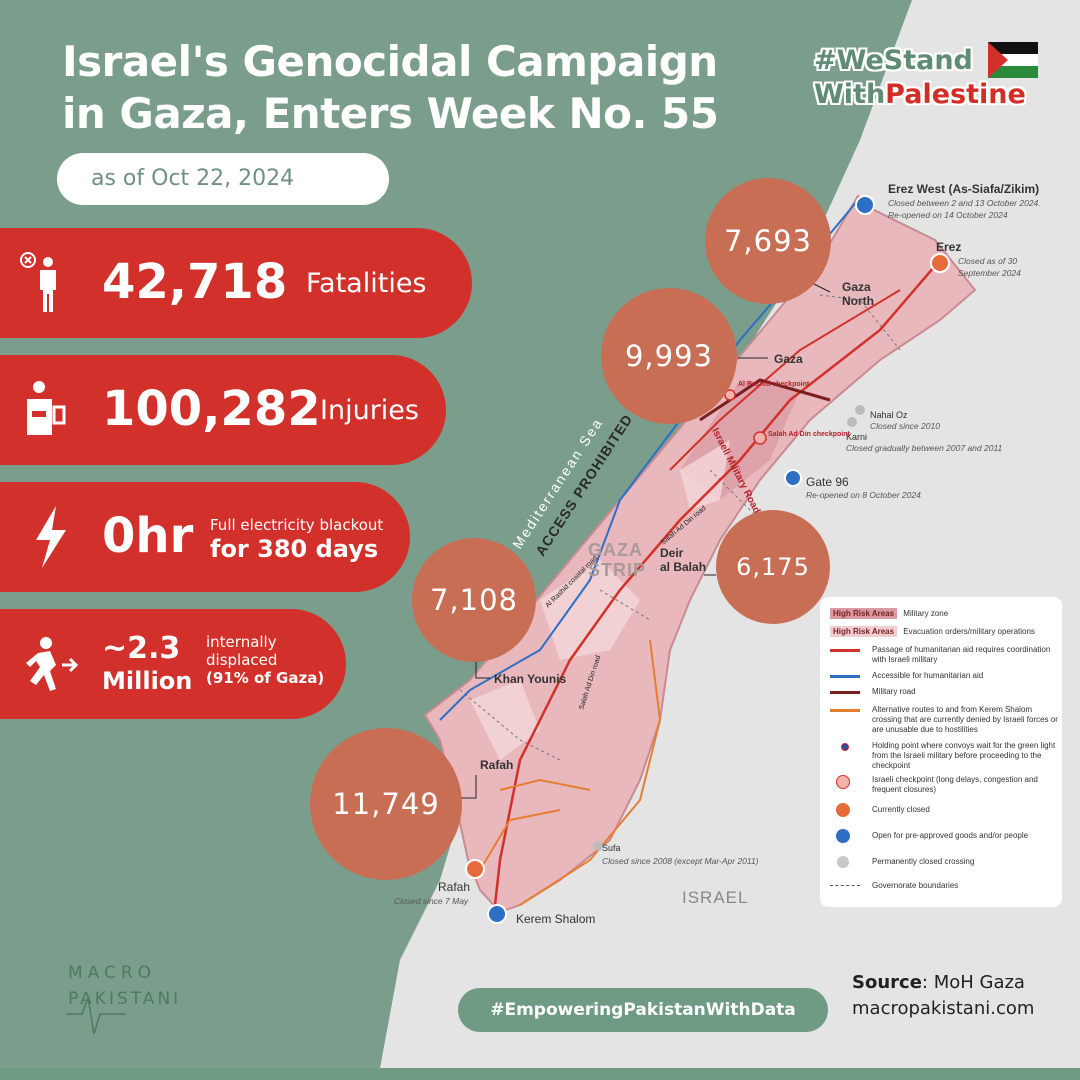  What do you see at coordinates (497, 914) in the screenshot?
I see `kerem-shalom-open-icon` at bounding box center [497, 914].